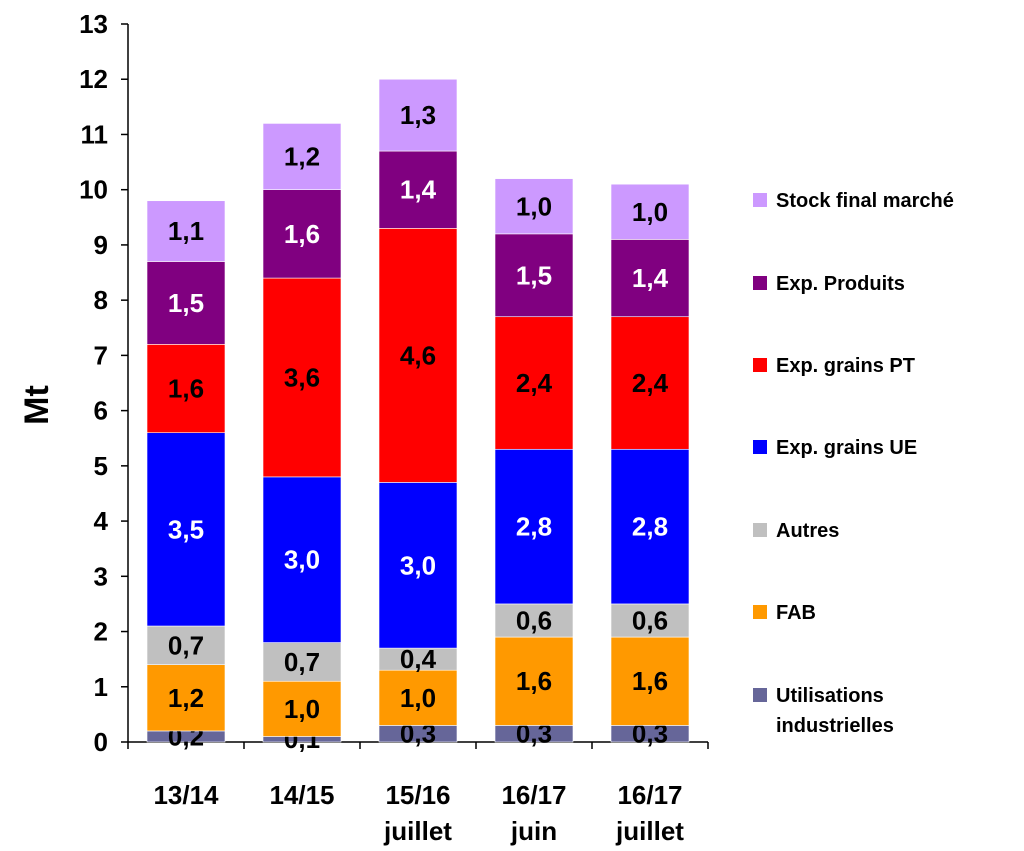 This screenshot has width=1024, height=851. What do you see at coordinates (533, 831) in the screenshot?
I see `category-label: juin` at bounding box center [533, 831].